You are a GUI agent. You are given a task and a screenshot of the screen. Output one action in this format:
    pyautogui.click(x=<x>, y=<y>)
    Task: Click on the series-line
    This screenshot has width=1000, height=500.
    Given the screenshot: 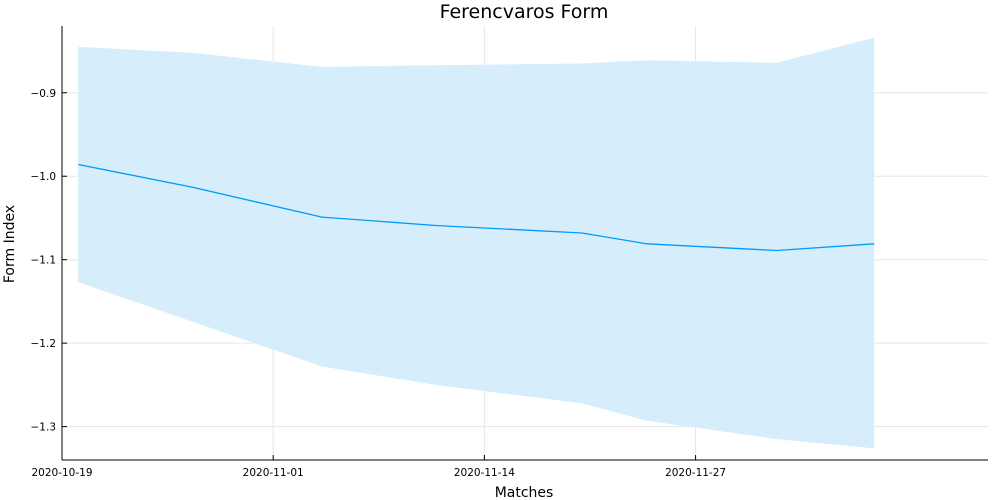 What is the action you would take?
    pyautogui.click(x=476, y=207)
    